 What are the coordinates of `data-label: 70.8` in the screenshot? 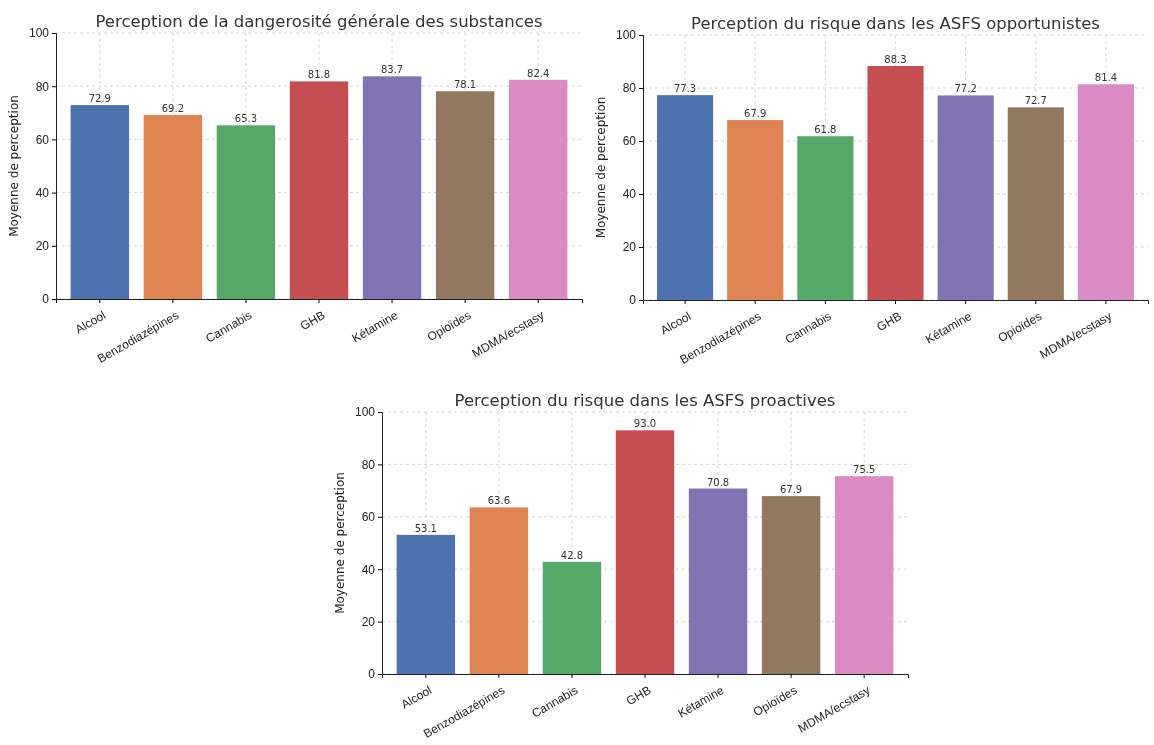 It's located at (718, 482).